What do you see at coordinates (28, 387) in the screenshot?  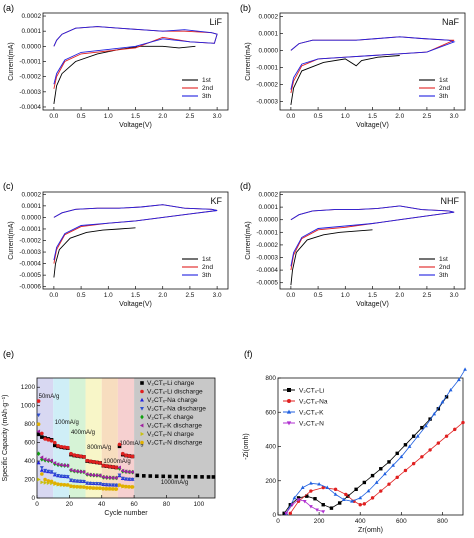 I see `y-tick-label: 1200` at bounding box center [28, 387].